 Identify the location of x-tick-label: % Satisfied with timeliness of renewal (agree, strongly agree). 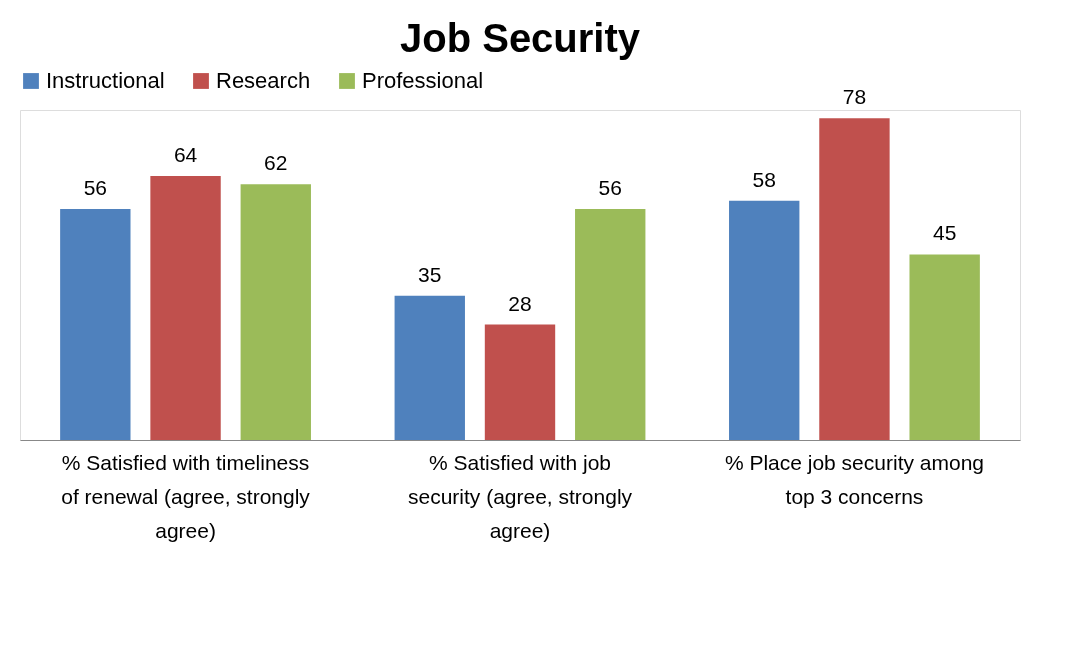
(186, 496).